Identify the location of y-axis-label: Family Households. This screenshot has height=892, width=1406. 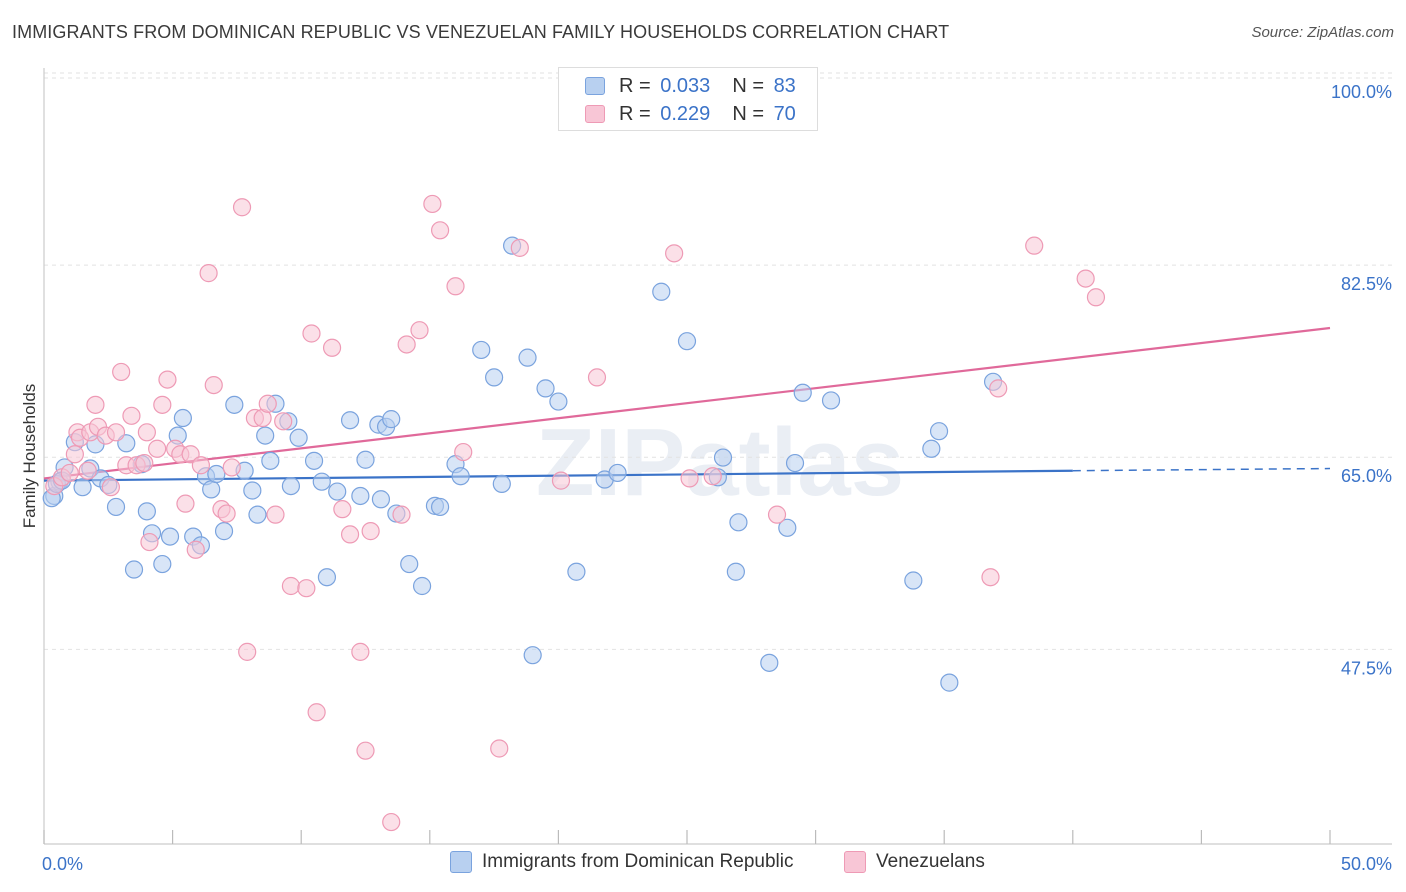
(29, 456).